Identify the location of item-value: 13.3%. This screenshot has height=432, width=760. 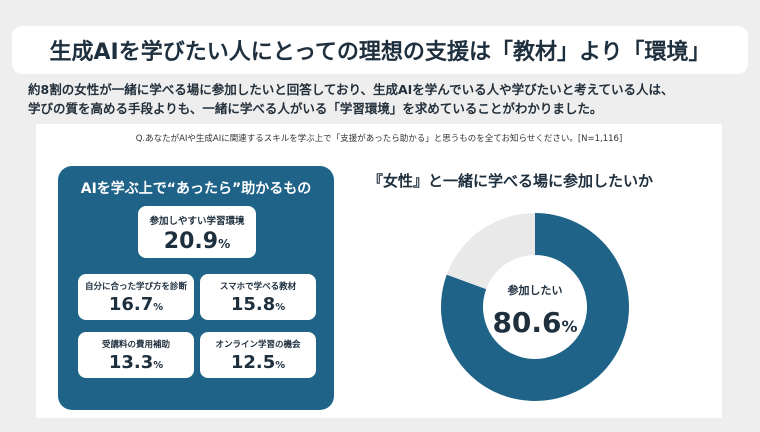
(136, 362).